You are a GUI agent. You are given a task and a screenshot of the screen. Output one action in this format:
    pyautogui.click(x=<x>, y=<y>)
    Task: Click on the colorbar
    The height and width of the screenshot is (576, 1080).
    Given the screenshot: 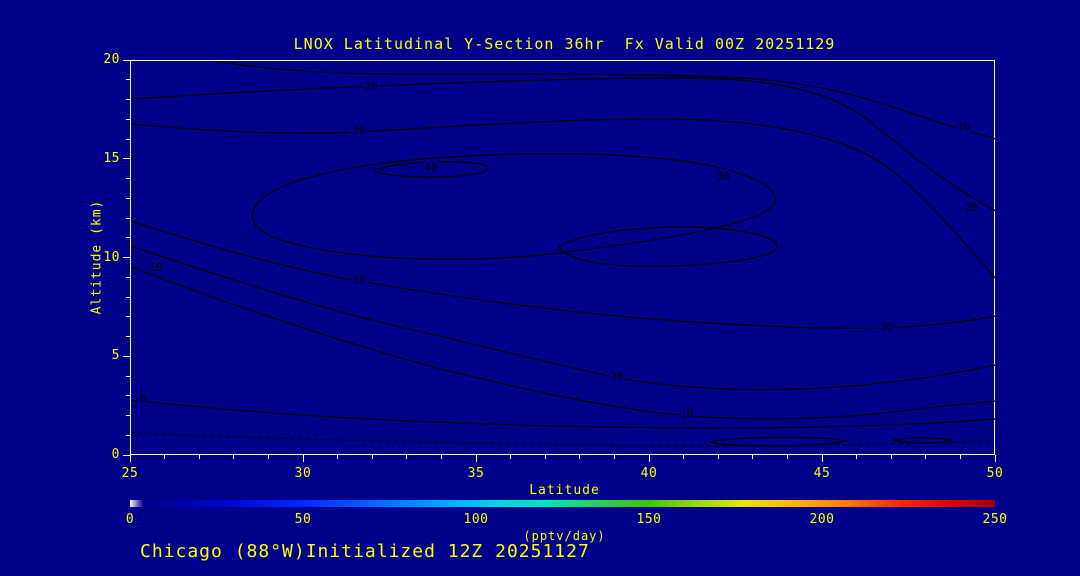 What is the action you would take?
    pyautogui.click(x=562, y=503)
    